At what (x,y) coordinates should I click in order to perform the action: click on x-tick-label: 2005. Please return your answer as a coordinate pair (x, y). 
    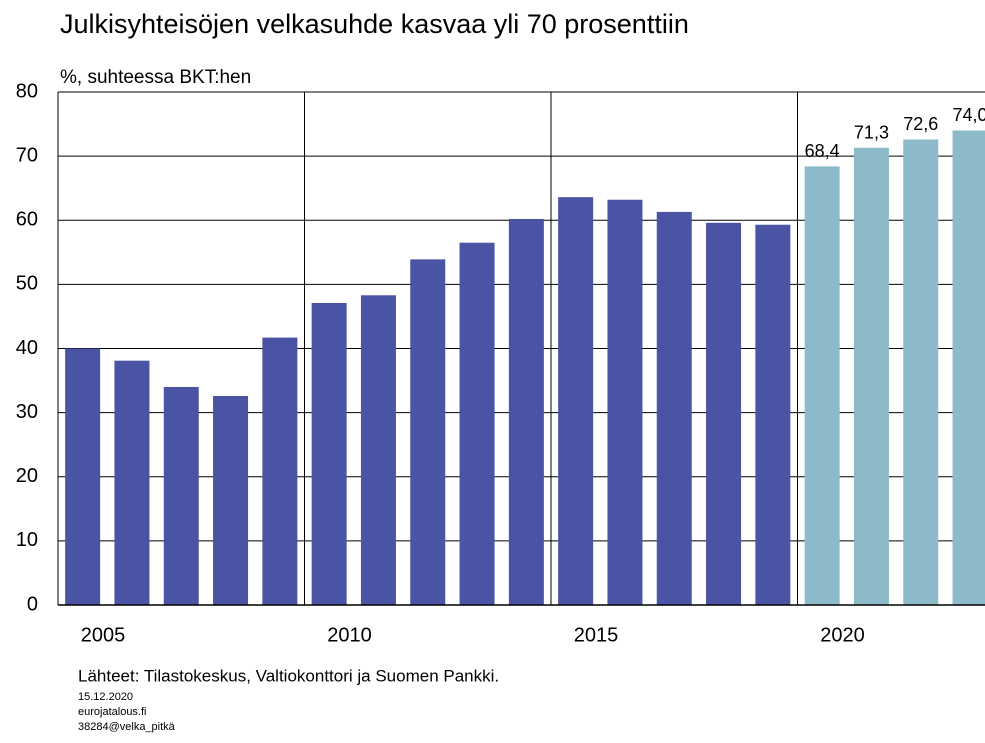
    Looking at the image, I should click on (103, 635).